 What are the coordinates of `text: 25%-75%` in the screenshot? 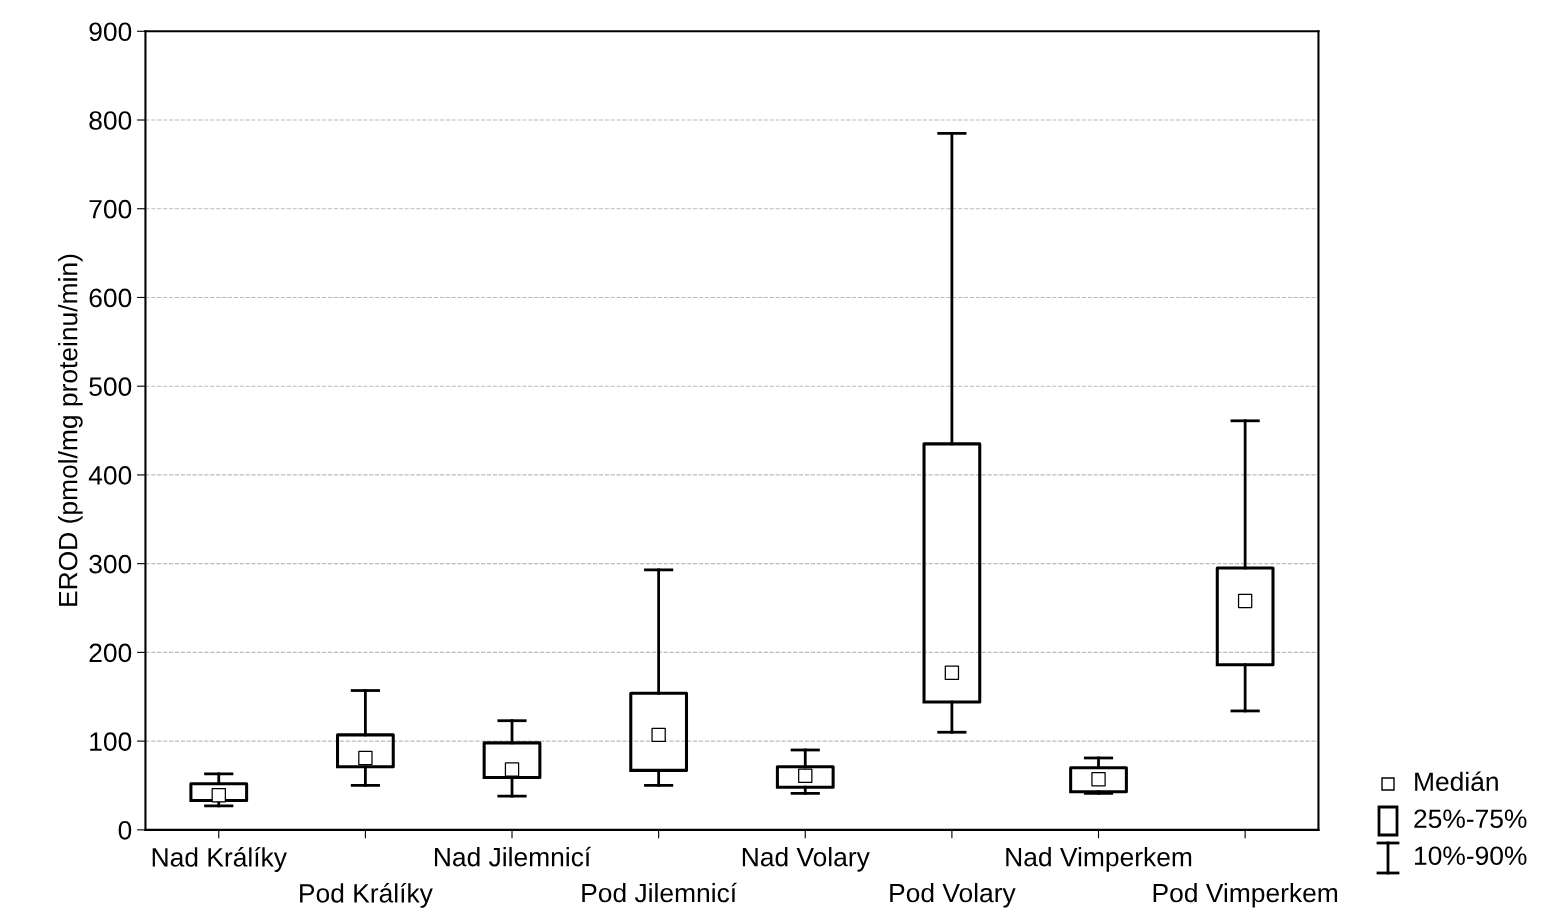 It's located at (1470, 819).